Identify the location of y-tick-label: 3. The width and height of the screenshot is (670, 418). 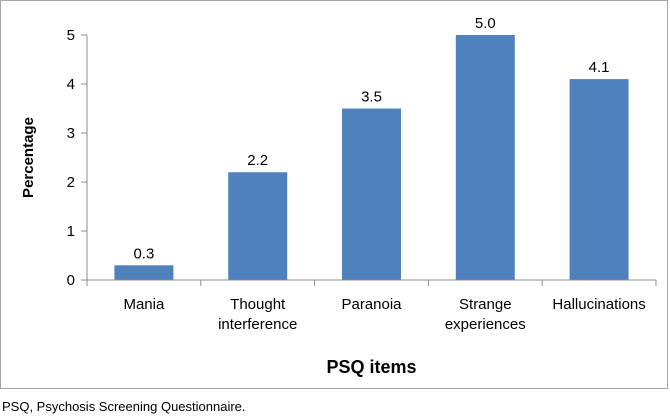
(71, 133).